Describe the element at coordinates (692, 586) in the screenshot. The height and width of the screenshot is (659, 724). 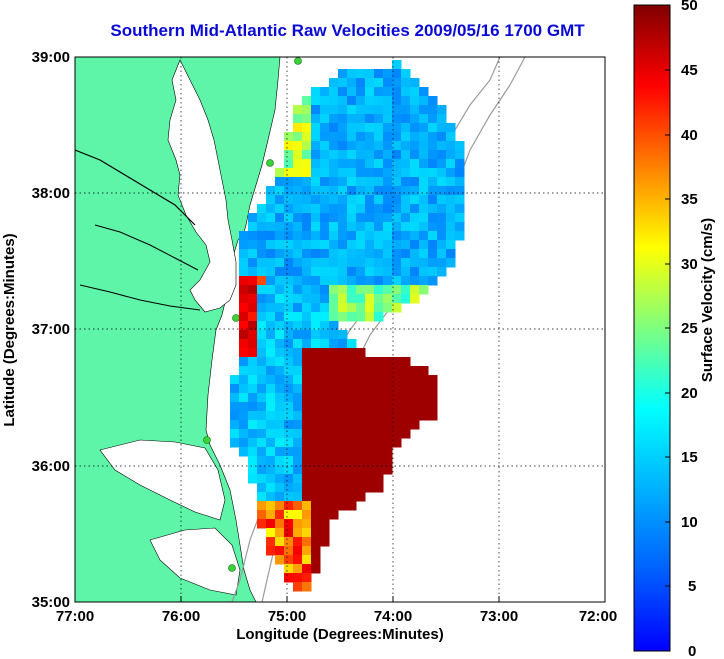
I see `colorbar-tick-label: 5` at that location.